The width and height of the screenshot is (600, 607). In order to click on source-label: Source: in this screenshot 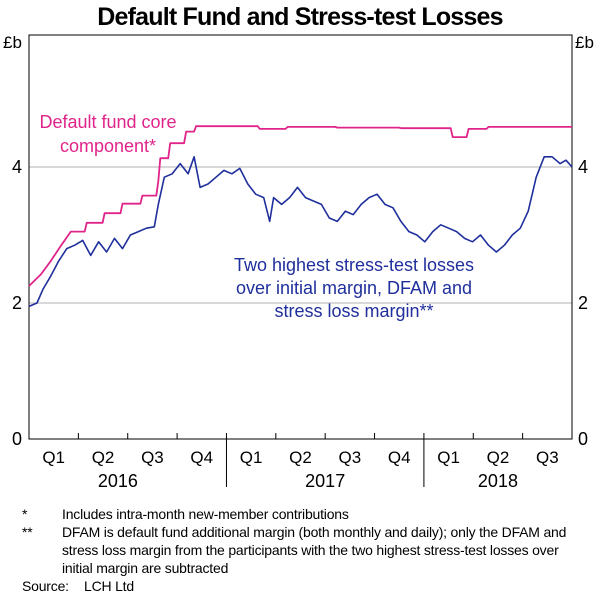, I will do `click(45, 586)`.